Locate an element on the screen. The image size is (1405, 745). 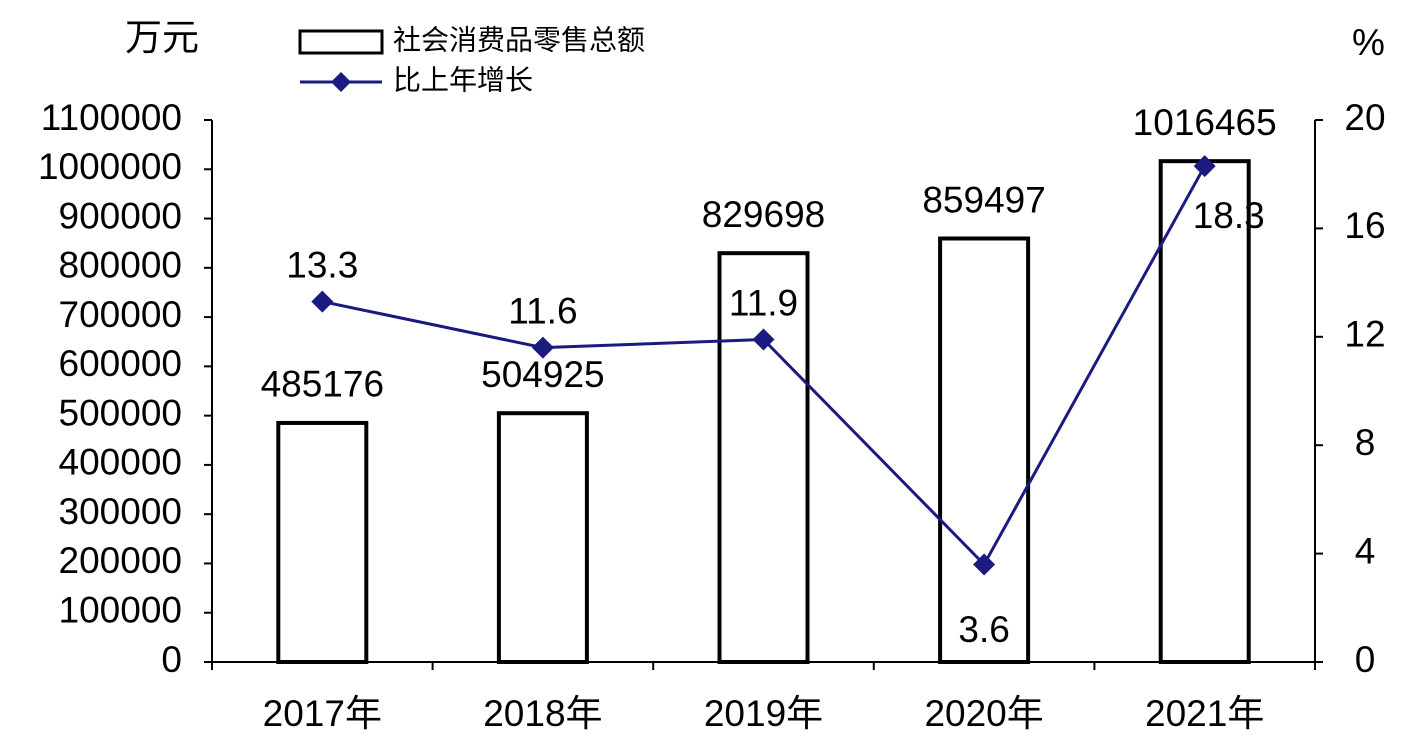
x-tick-label: 2017年 is located at coordinates (322, 713).